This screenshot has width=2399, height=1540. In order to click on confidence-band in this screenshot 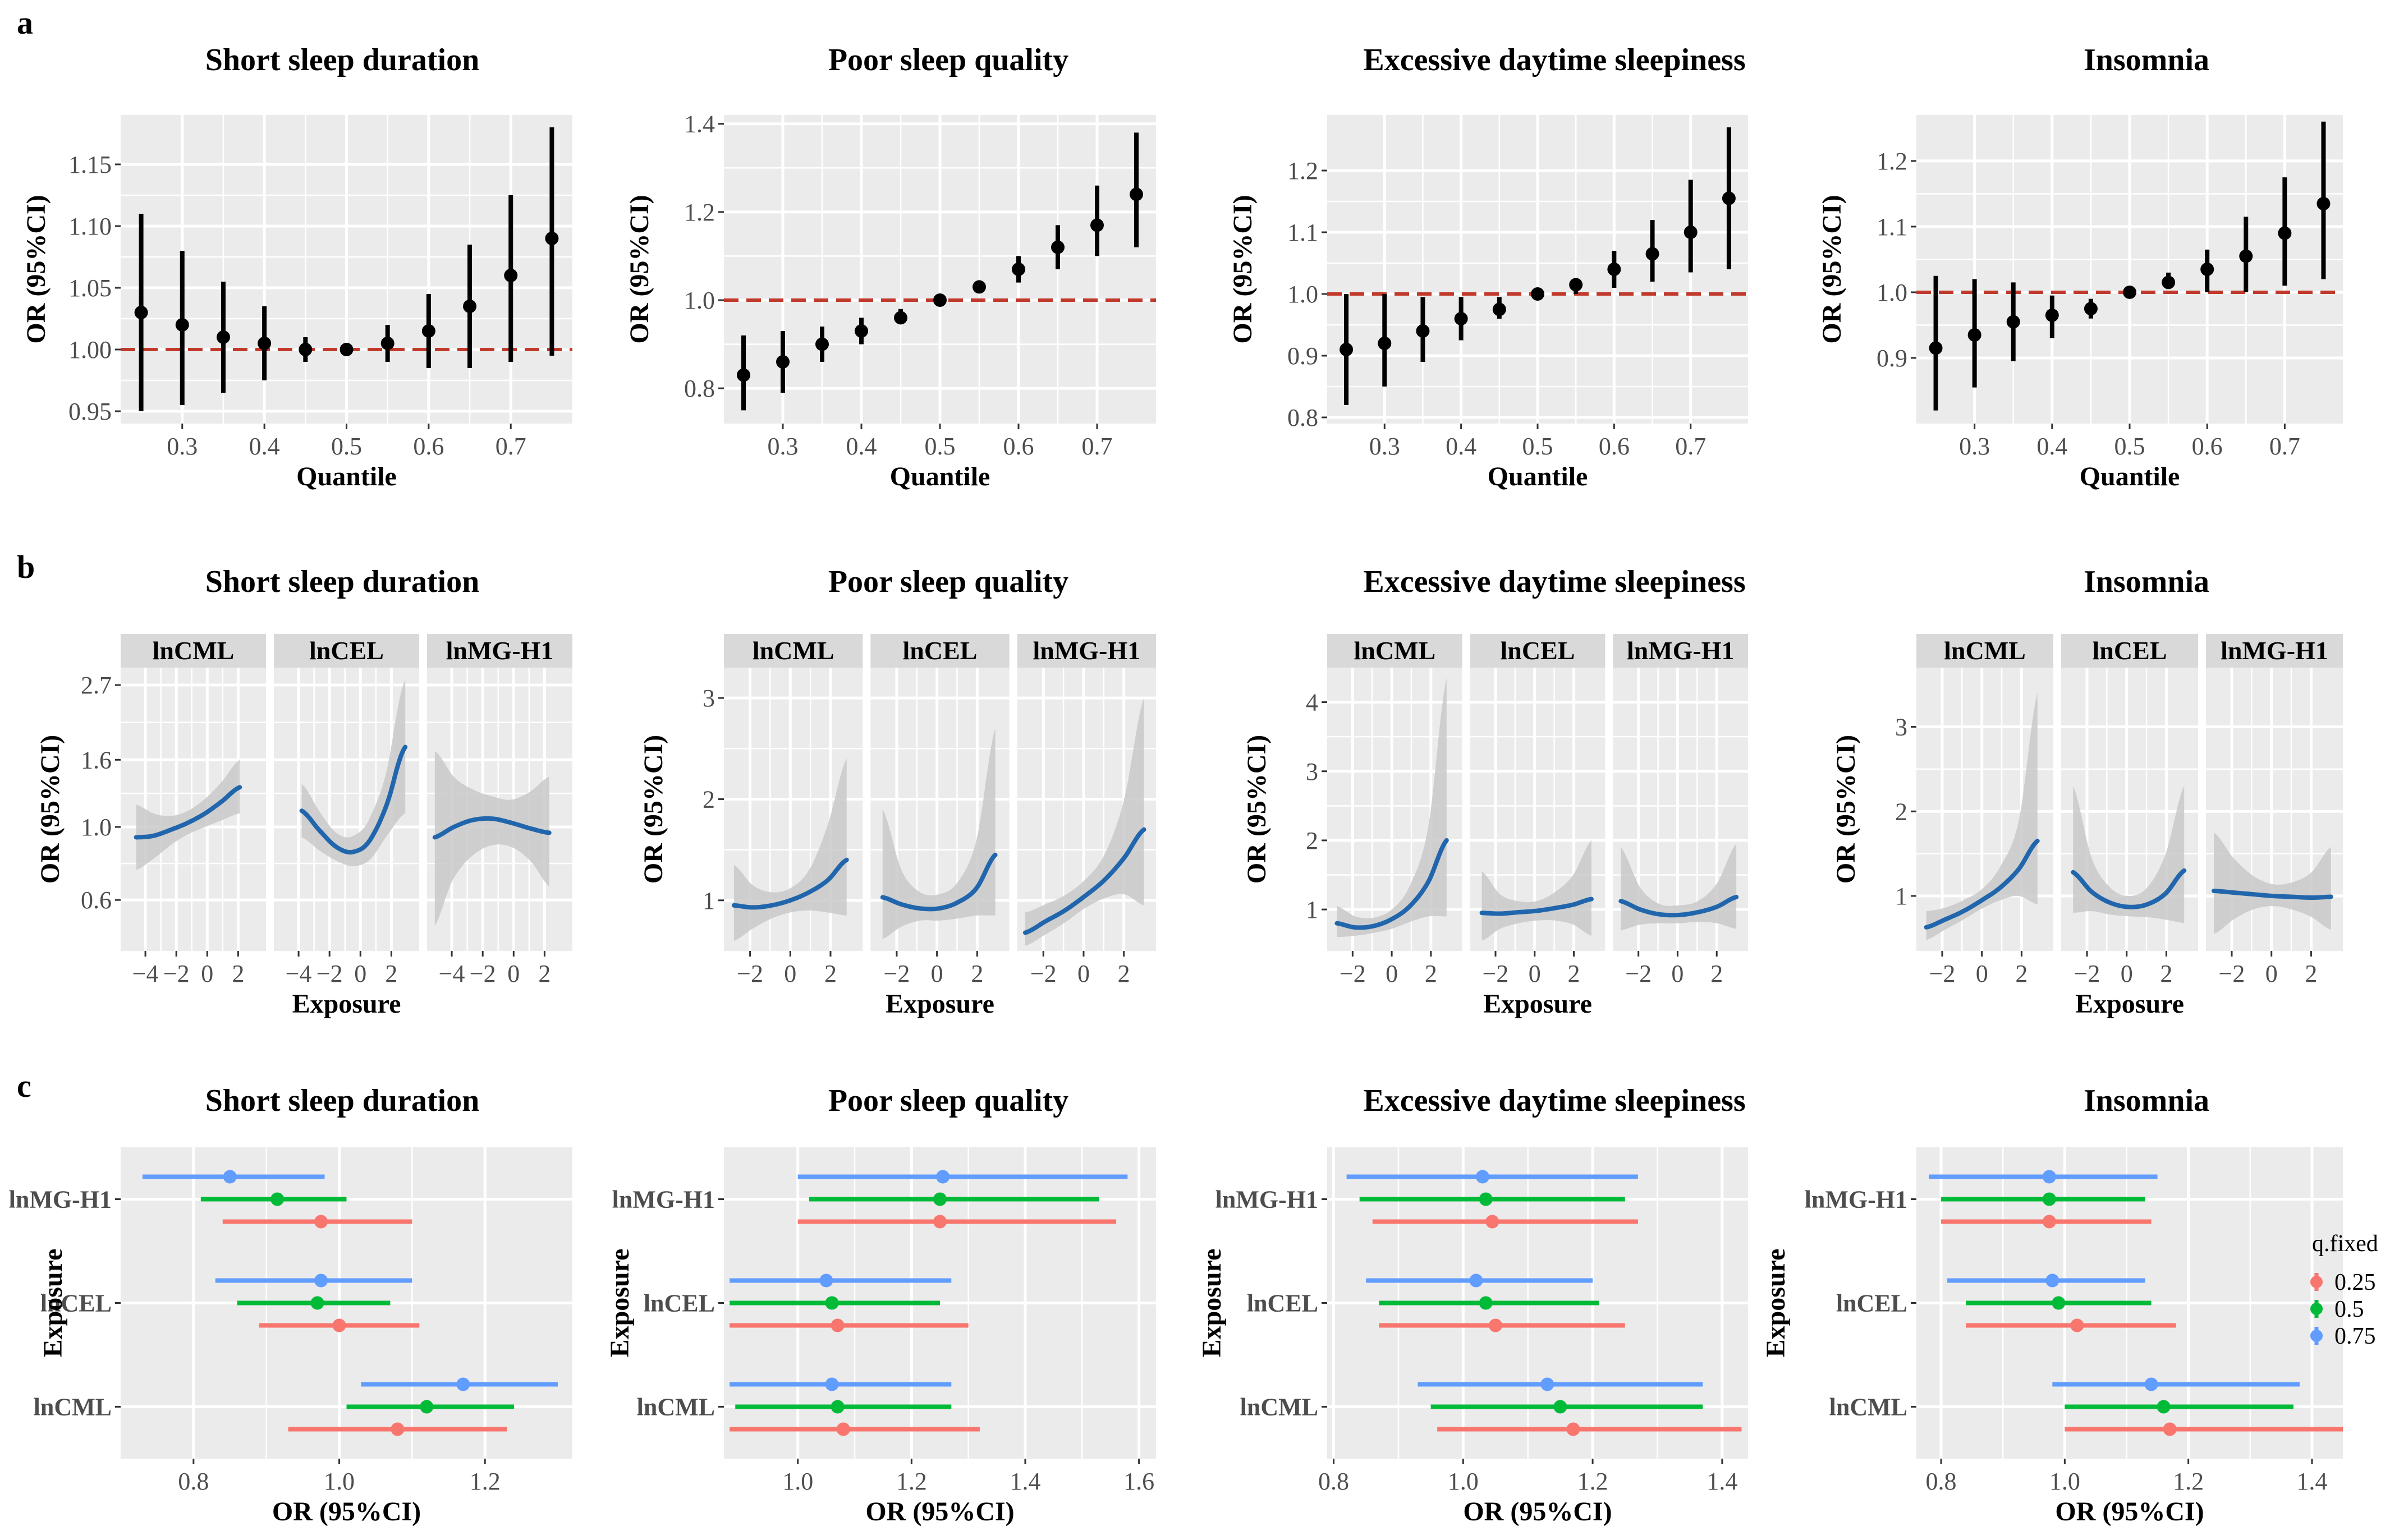, I will do `click(1536, 891)`.